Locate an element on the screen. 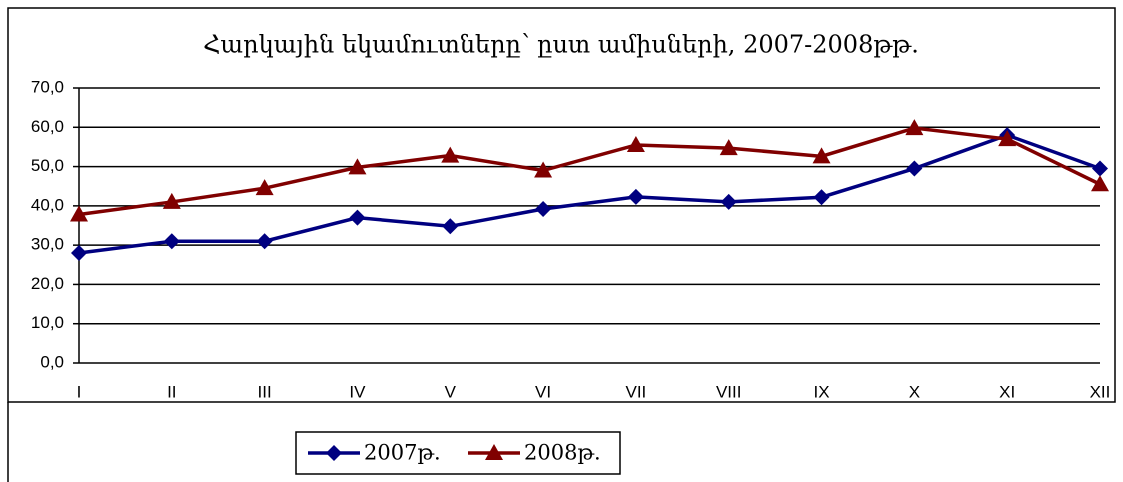 This screenshot has height=482, width=1123. legend-label: 2008թ. is located at coordinates (562, 453).